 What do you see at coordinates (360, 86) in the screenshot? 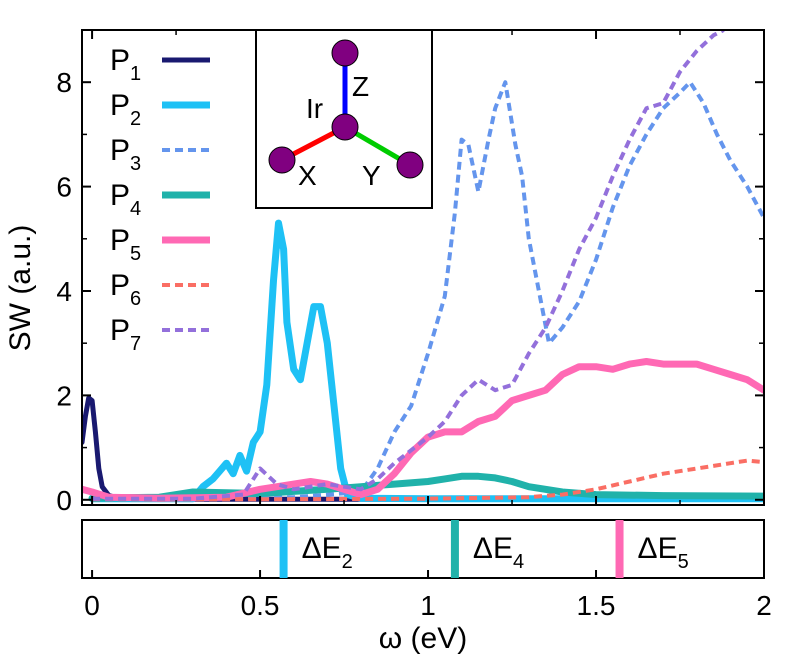
I see `inset-label-z: Z` at bounding box center [360, 86].